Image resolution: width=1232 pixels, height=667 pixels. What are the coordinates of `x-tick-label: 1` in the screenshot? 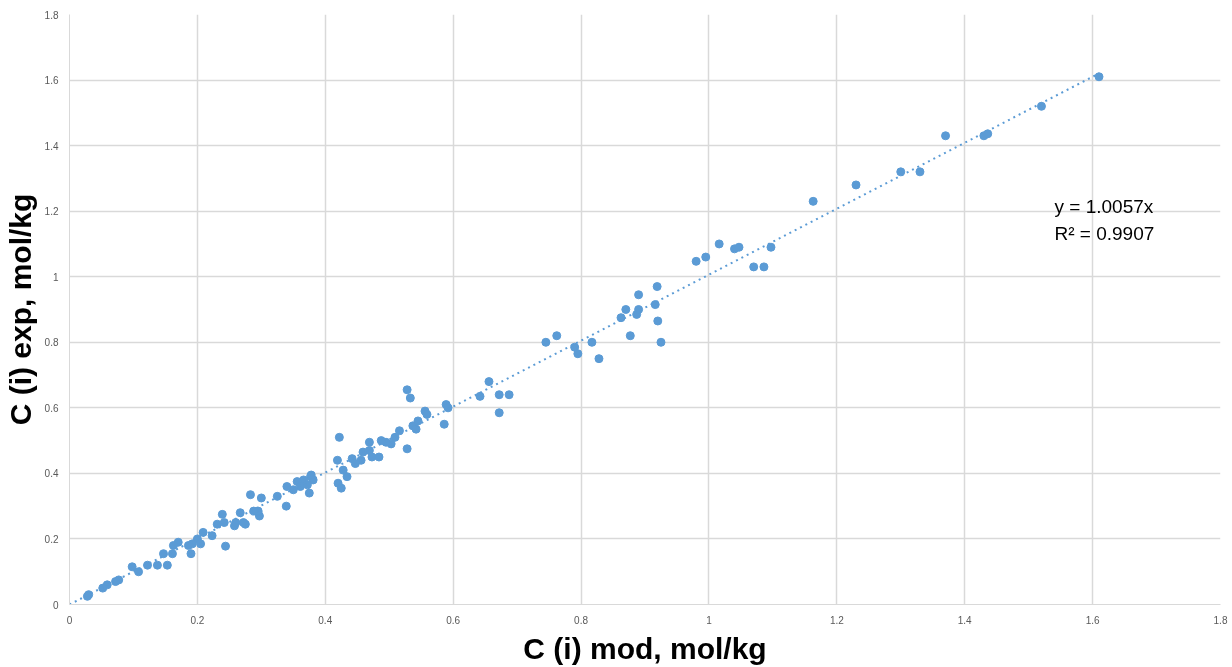 It's located at (709, 620).